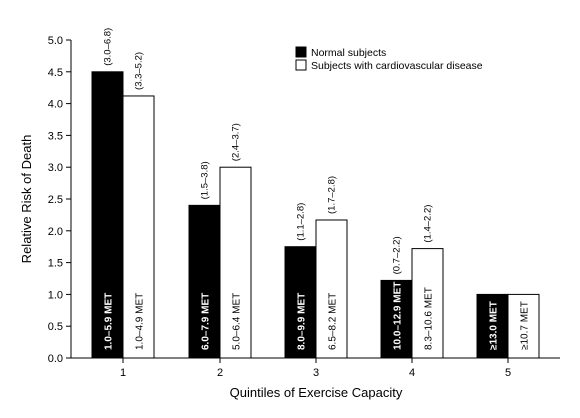  Describe the element at coordinates (55, 359) in the screenshot. I see `y-tick-label: 0.0` at that location.